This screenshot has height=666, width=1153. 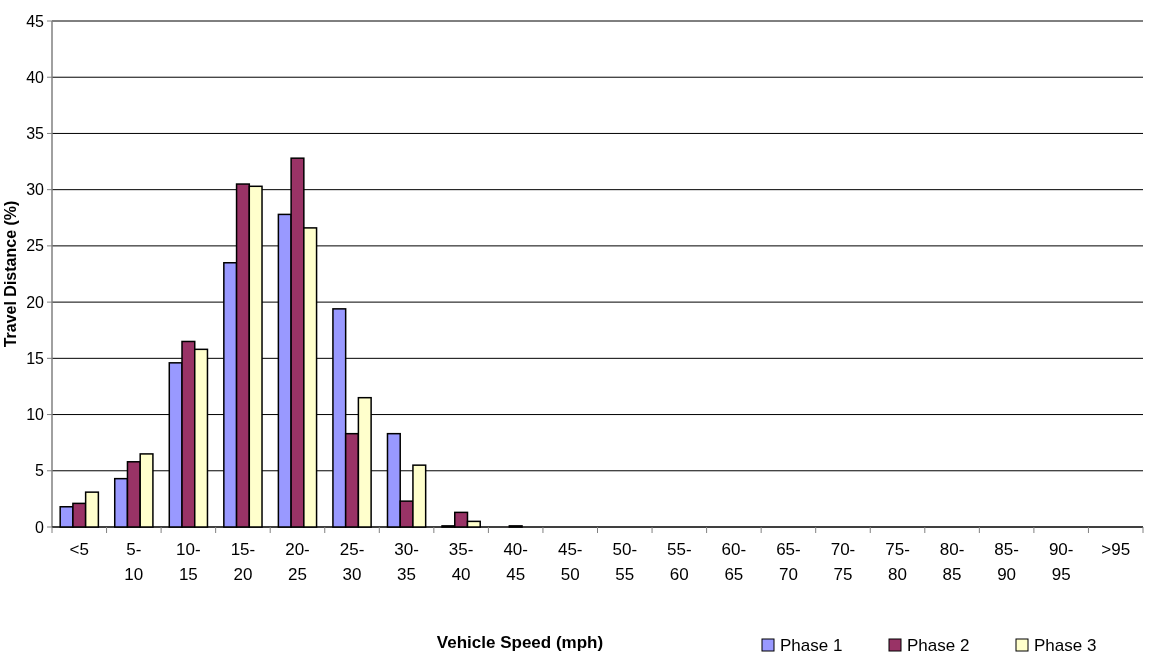 What do you see at coordinates (952, 562) in the screenshot?
I see `x-tick-label: 80-85` at bounding box center [952, 562].